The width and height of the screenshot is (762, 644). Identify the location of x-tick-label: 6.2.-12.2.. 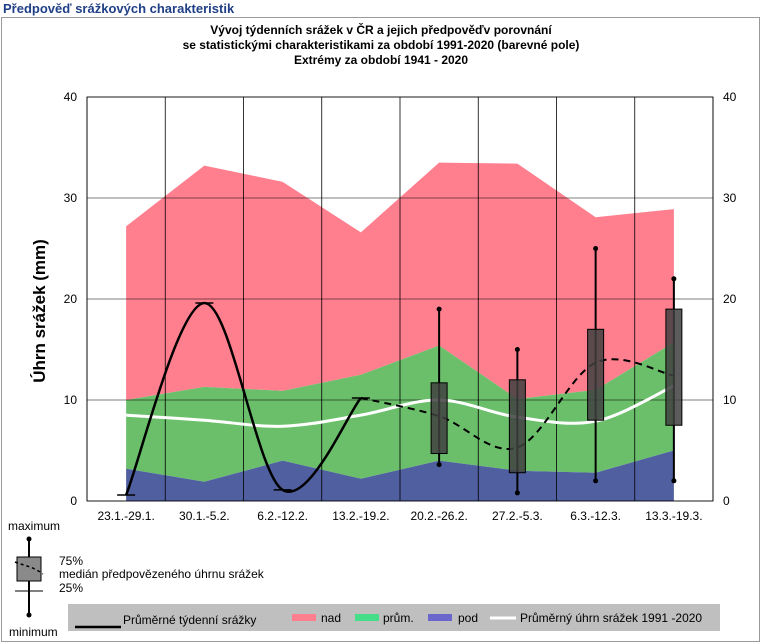
(282, 516).